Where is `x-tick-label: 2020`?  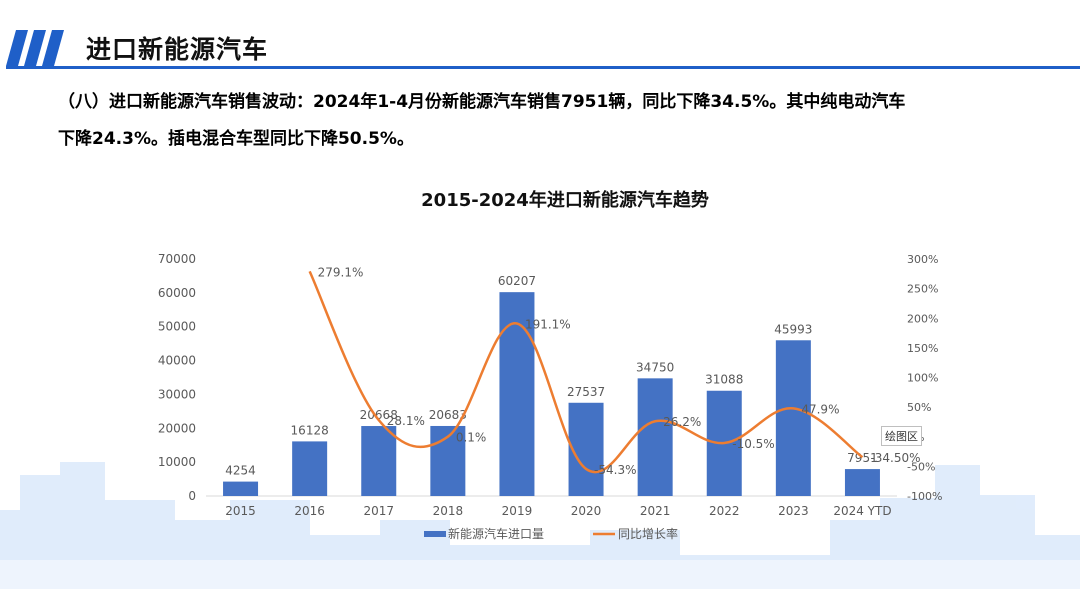
x-tick-label: 2020 is located at coordinates (586, 511).